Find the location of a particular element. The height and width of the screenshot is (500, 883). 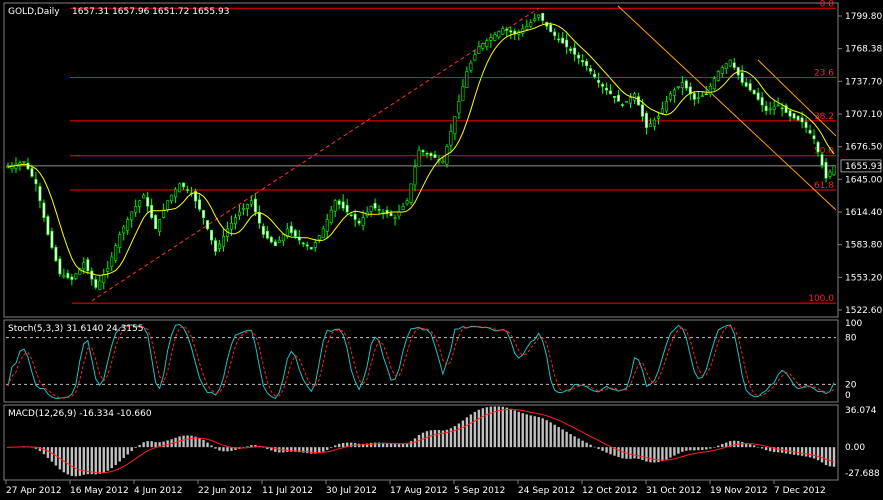

y-tick-label: 1645.00 is located at coordinates (863, 180).